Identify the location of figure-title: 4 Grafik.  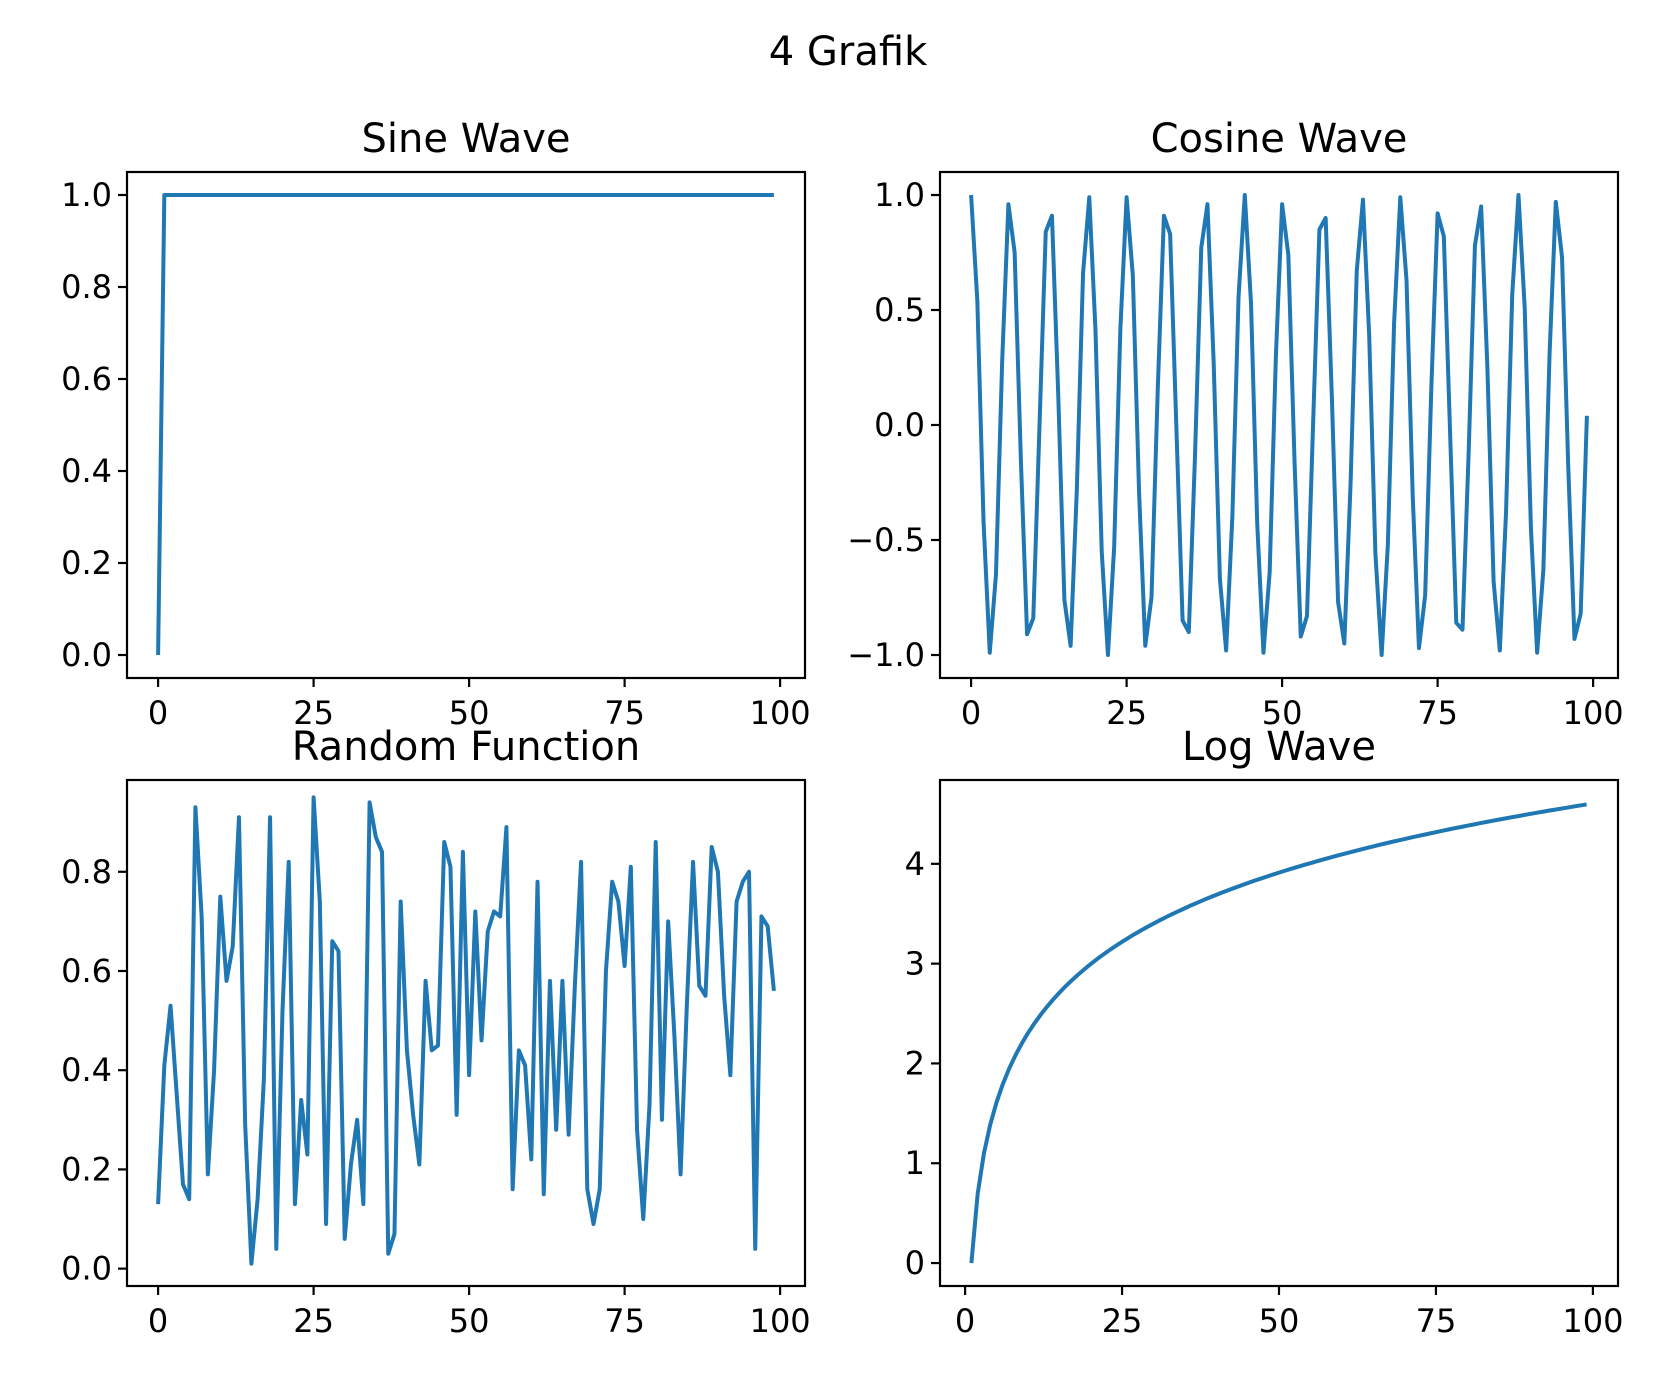
(848, 52).